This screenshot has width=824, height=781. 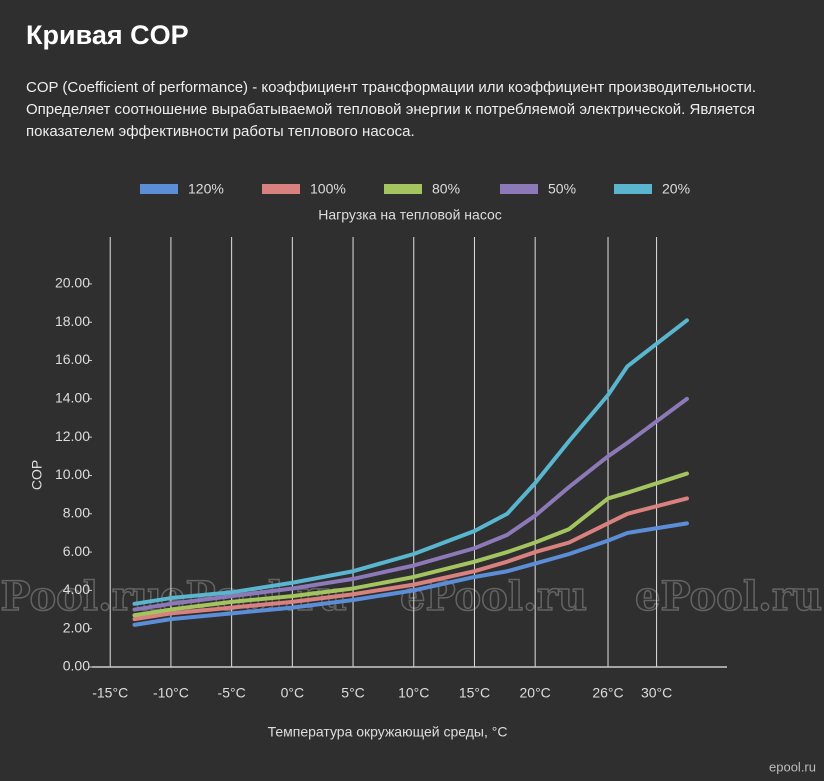 What do you see at coordinates (293, 693) in the screenshot?
I see `x-tick-label: 0°C` at bounding box center [293, 693].